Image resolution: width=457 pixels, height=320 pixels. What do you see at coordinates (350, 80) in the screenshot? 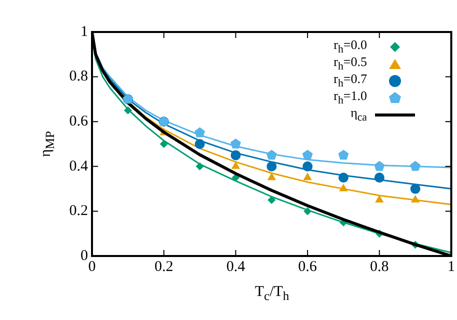
I see `legend-label: r$_{h}$=0.7` at bounding box center [350, 80].